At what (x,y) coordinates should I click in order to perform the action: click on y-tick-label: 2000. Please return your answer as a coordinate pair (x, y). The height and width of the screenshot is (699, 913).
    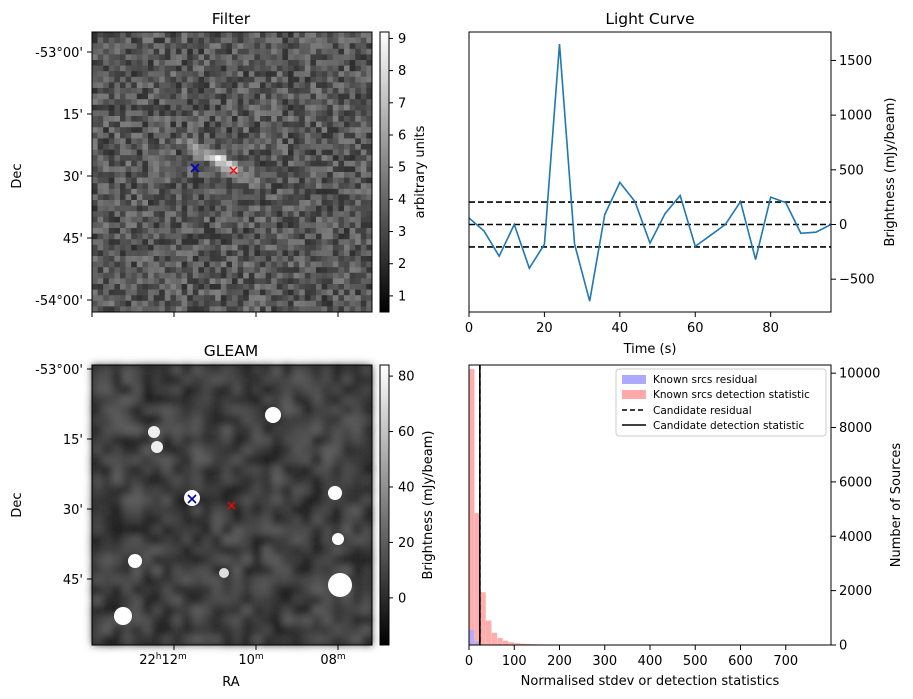
    Looking at the image, I should click on (855, 591).